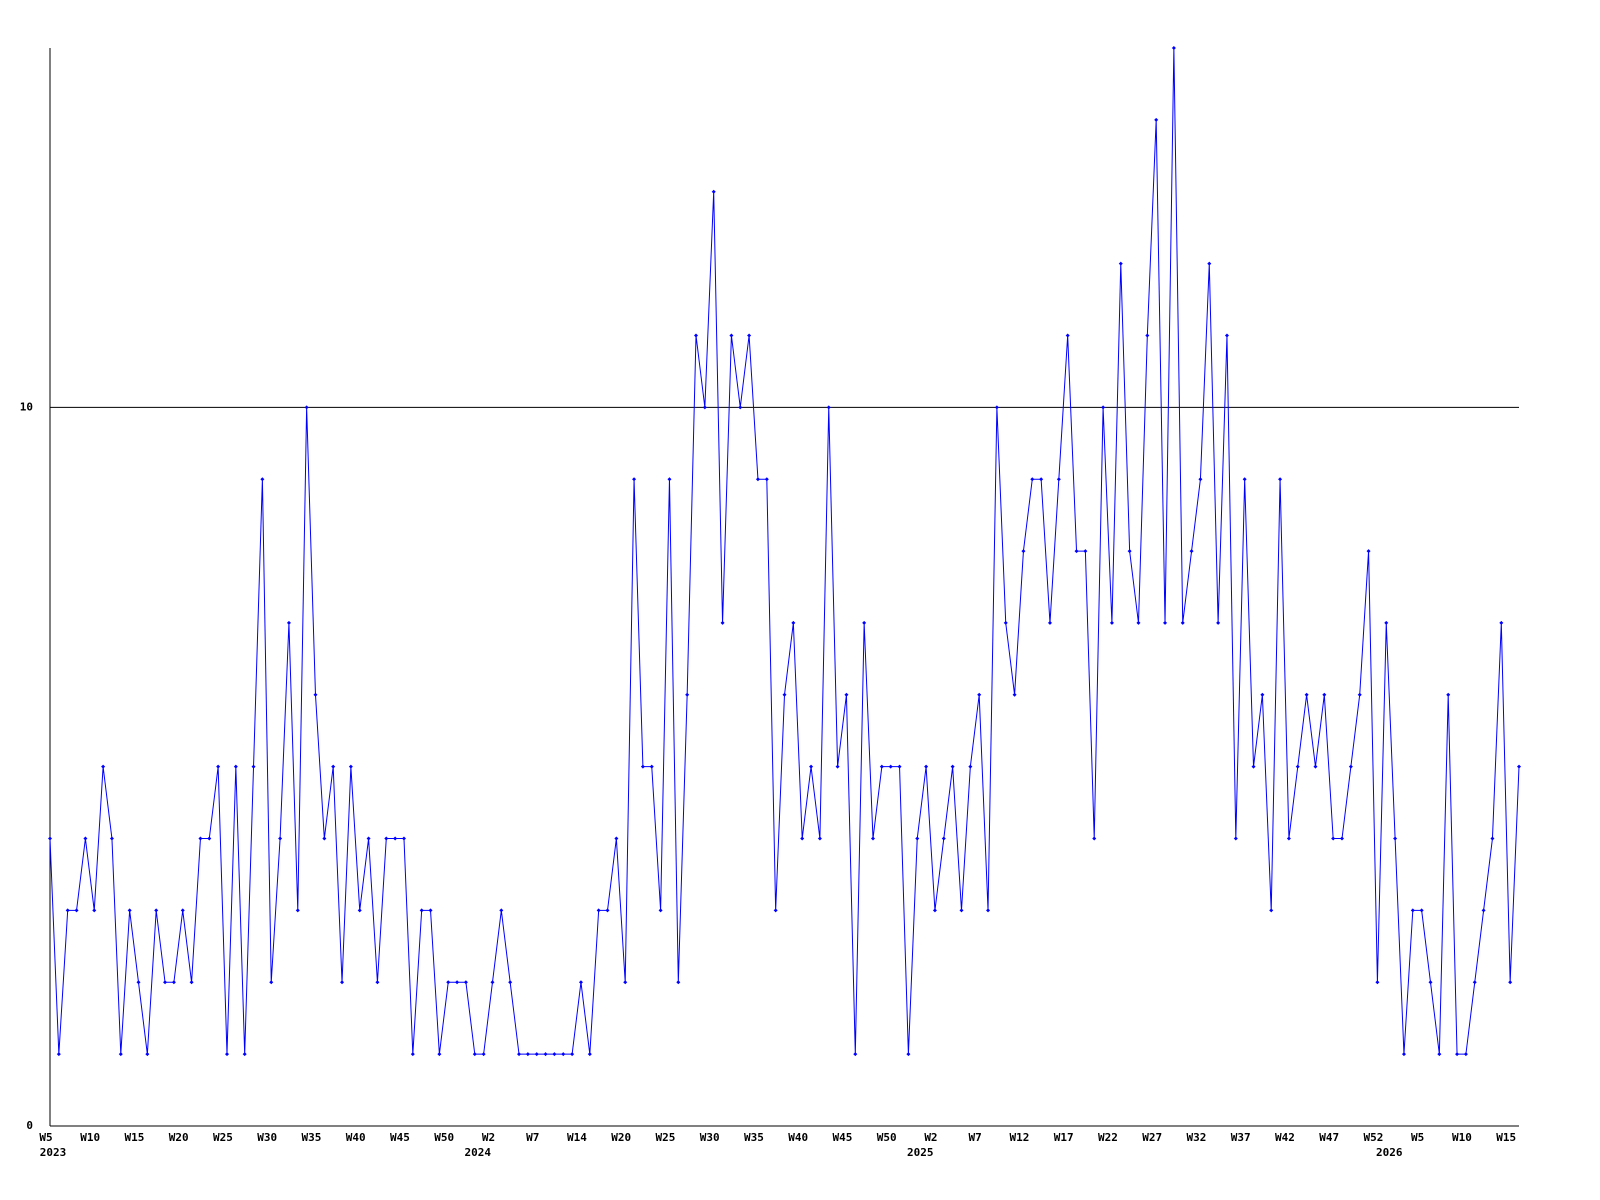 This screenshot has height=1200, width=1600. I want to click on x-tick-label: W25, so click(666, 1137).